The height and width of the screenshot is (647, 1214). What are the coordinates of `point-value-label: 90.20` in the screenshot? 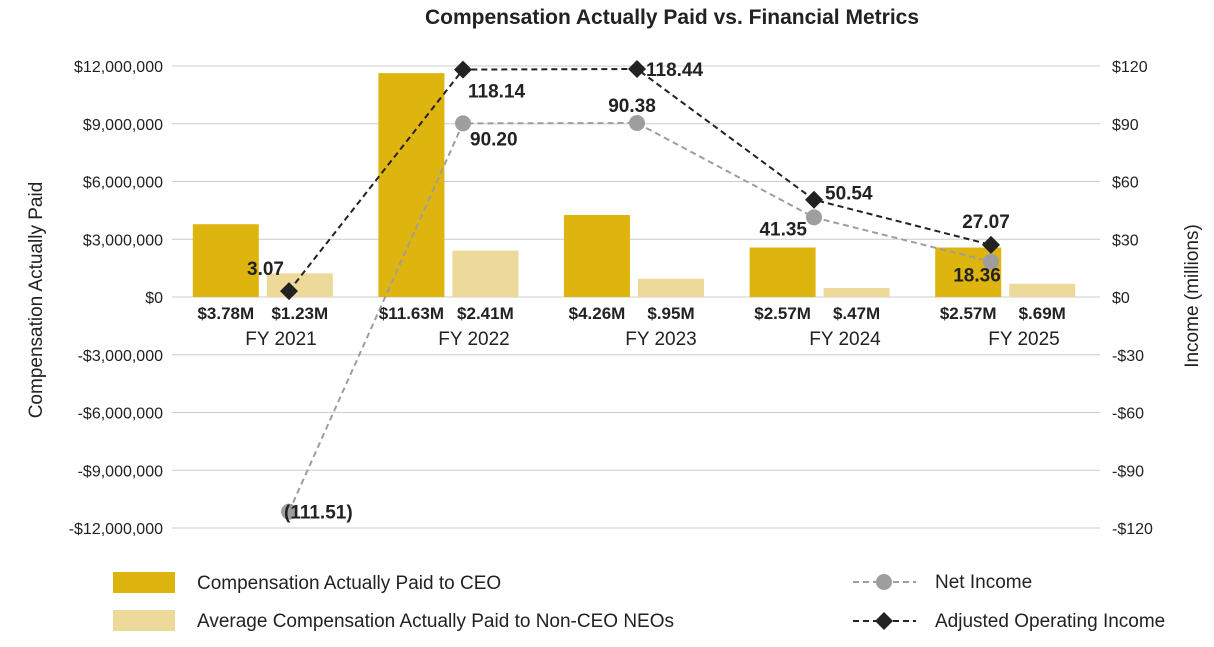 It's located at (494, 139).